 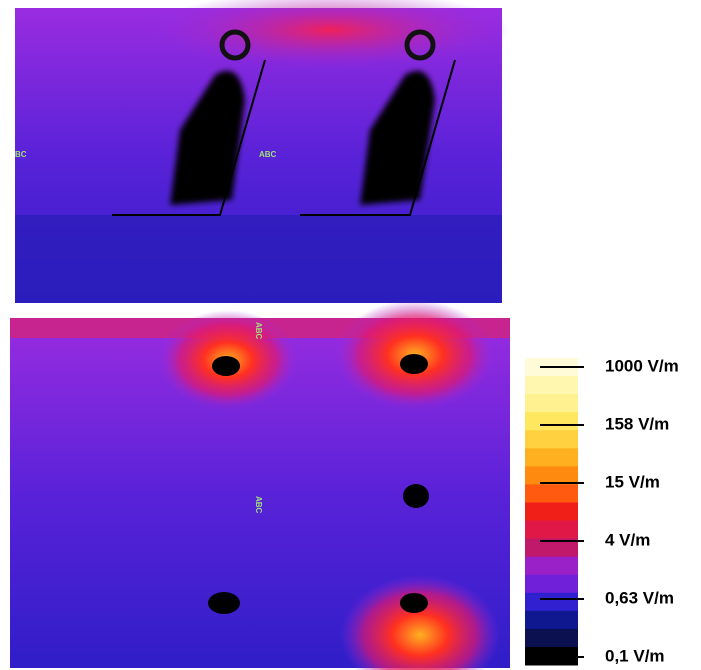 I want to click on panel-label: BC, so click(x=21, y=154).